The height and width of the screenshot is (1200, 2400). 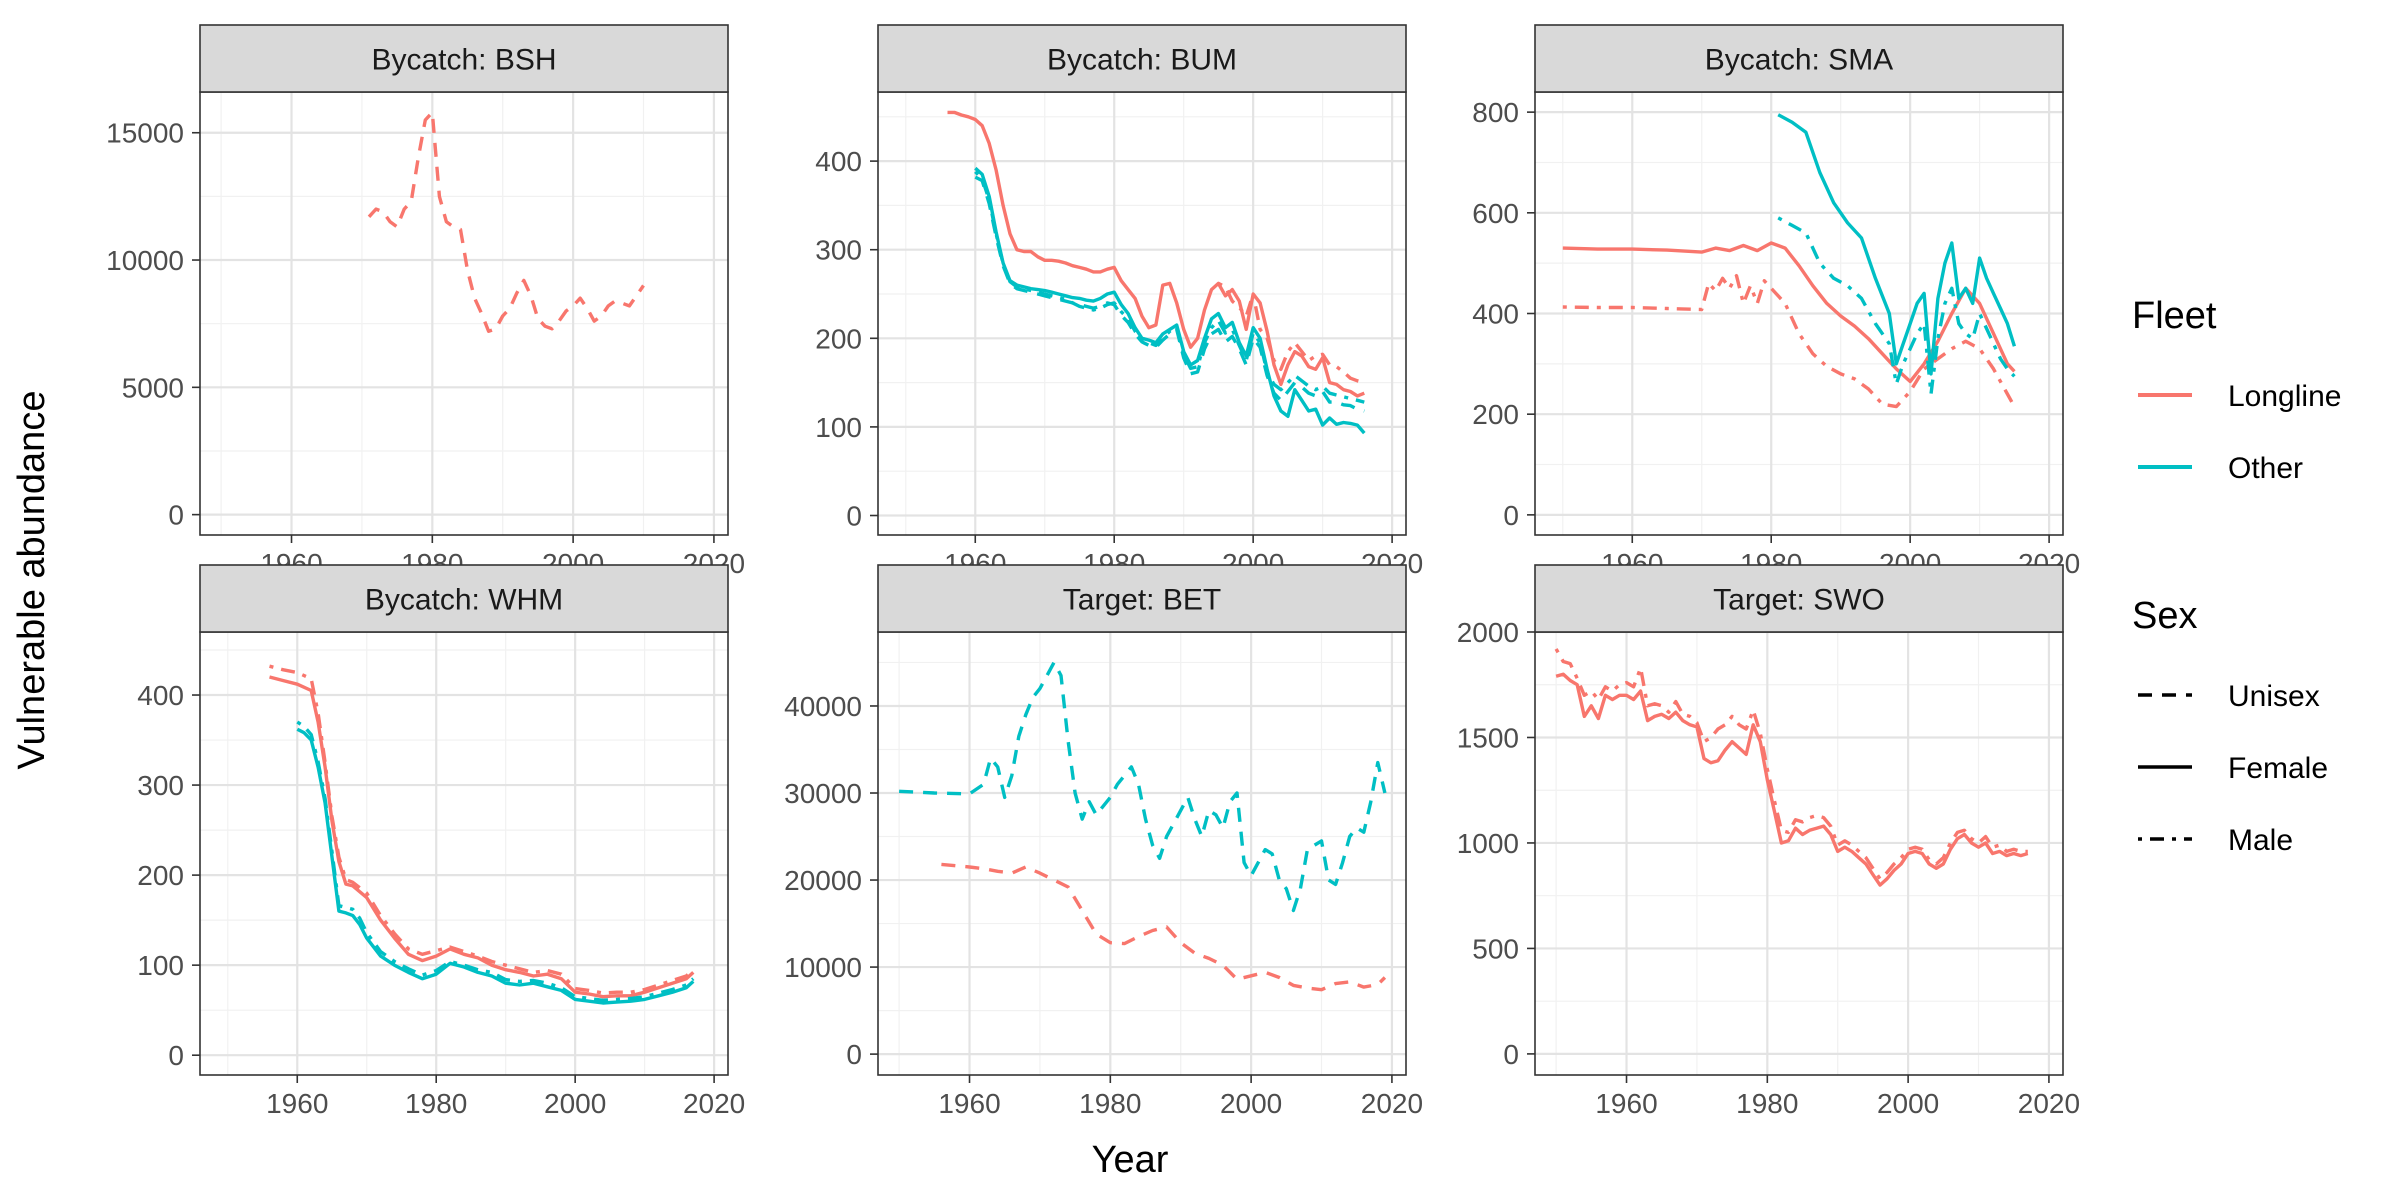 What do you see at coordinates (823, 706) in the screenshot?
I see `y-tick-label: 40000` at bounding box center [823, 706].